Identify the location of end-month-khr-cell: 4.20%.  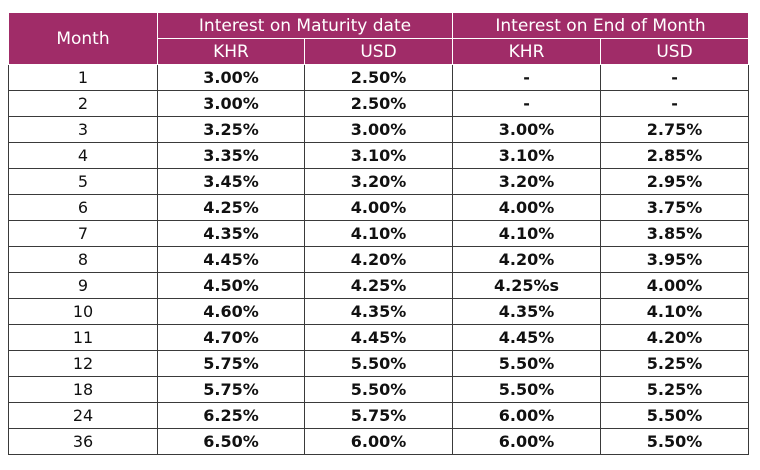
(527, 259).